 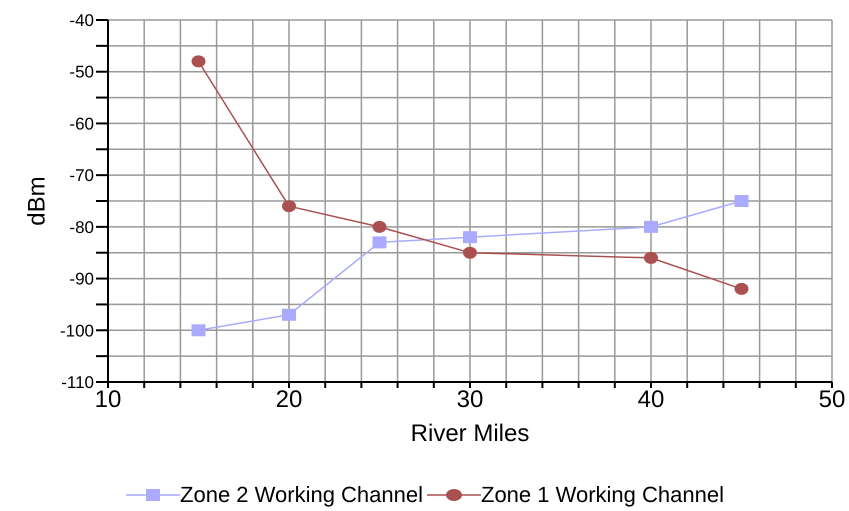 I want to click on legend-label: Zone 2 Working Channel, so click(x=301, y=495).